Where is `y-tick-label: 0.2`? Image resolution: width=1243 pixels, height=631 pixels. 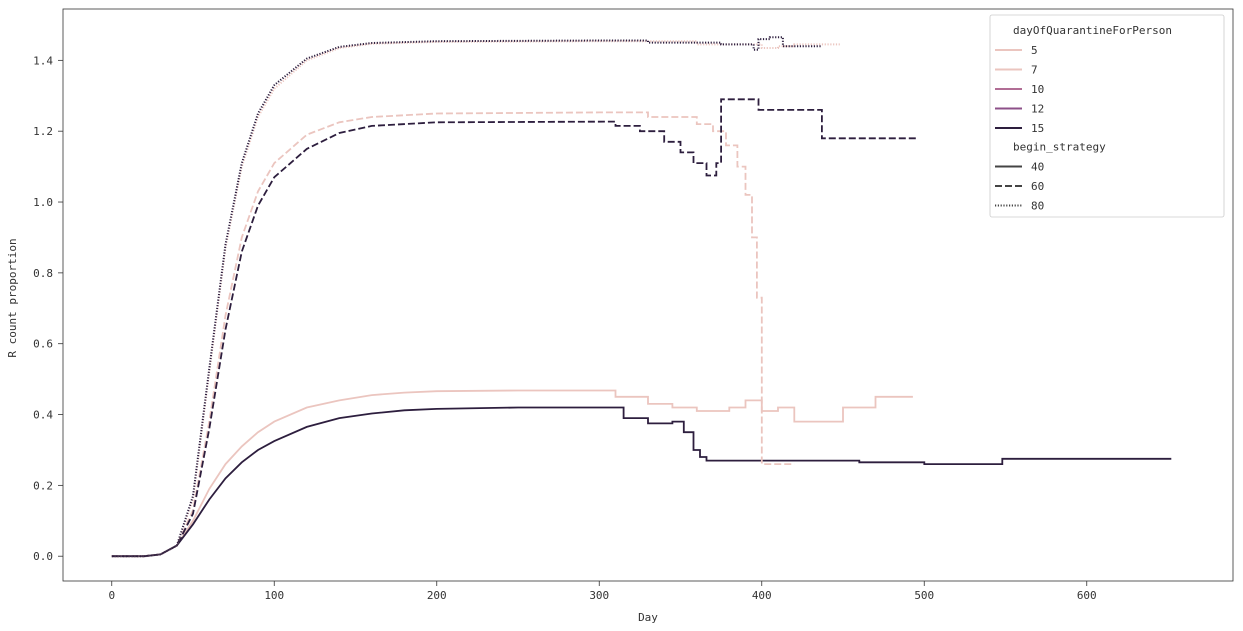 y-tick-label: 0.2 is located at coordinates (43, 485).